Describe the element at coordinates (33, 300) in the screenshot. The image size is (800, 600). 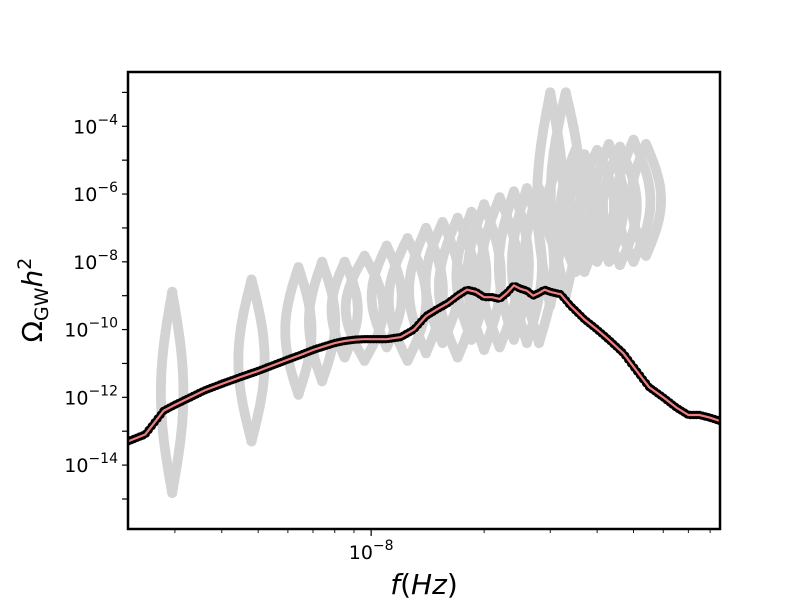
I see `y-axis-title: ΩGWh2` at that location.